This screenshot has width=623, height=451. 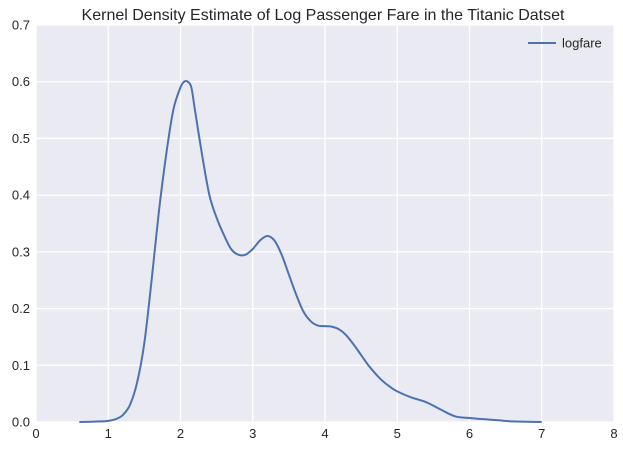 What do you see at coordinates (582, 43) in the screenshot?
I see `legend-label-logfare: logfare` at bounding box center [582, 43].